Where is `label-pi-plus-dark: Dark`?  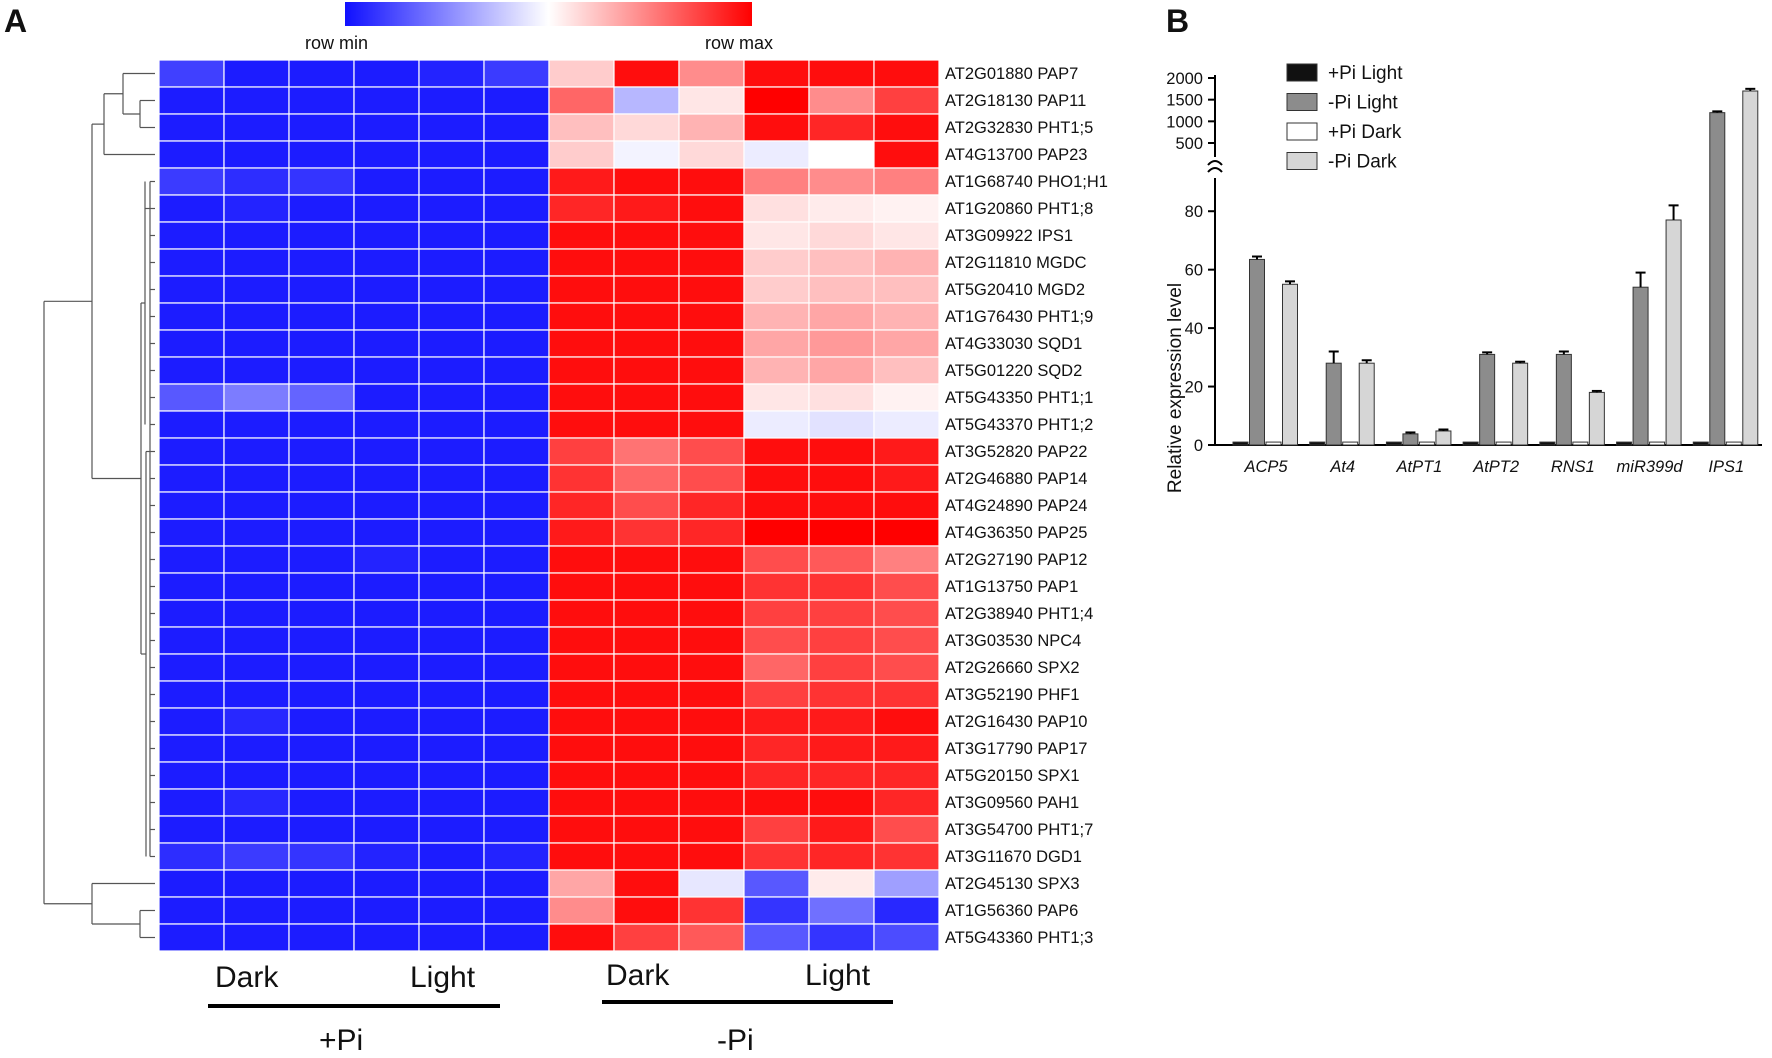 label-pi-plus-dark: Dark is located at coordinates (247, 977).